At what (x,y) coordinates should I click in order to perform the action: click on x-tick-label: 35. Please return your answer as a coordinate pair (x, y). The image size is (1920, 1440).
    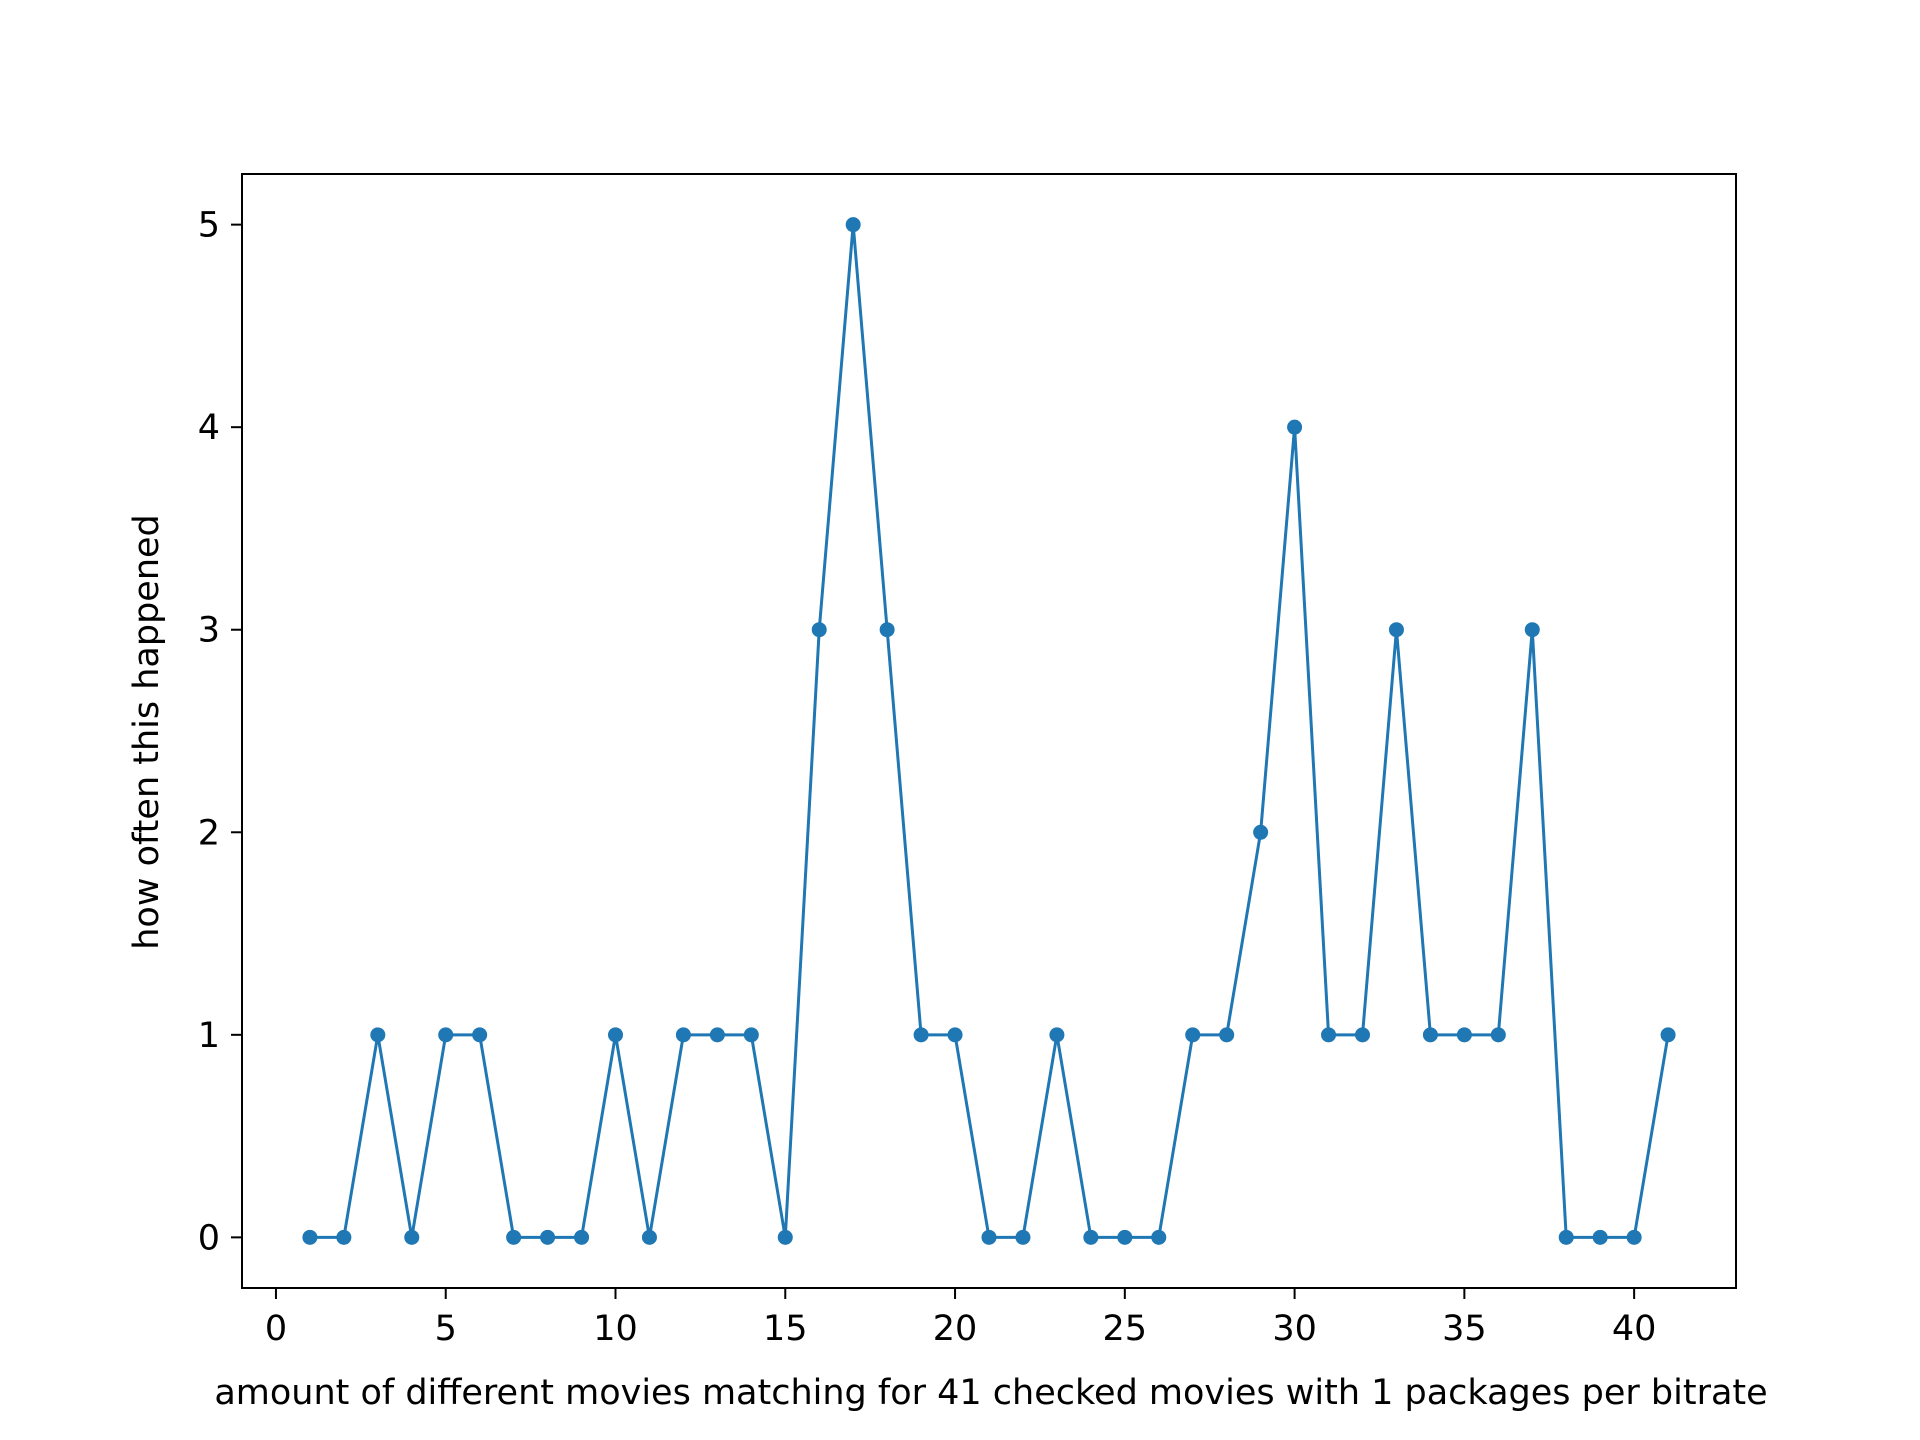
    Looking at the image, I should click on (1464, 1329).